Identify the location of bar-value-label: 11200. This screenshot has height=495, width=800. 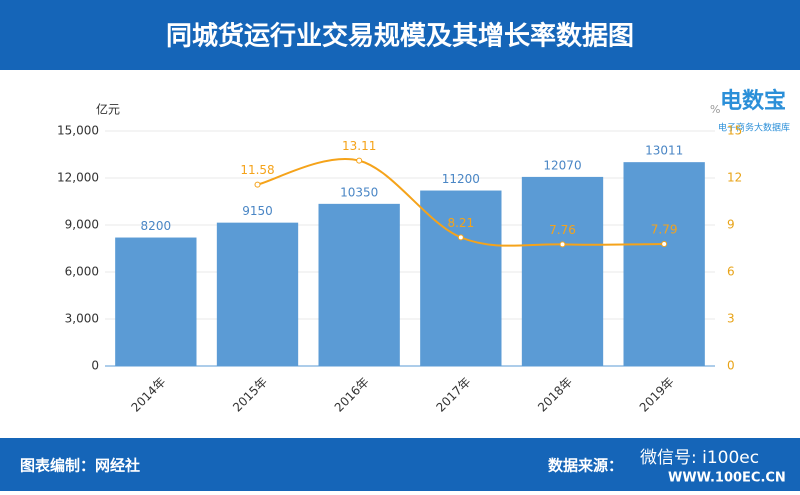
(461, 179).